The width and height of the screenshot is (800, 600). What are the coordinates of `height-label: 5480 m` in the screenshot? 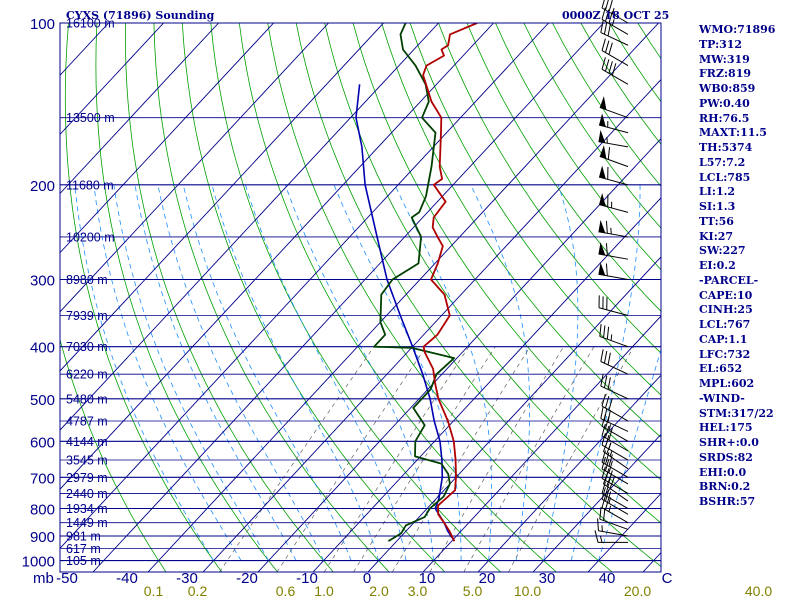 It's located at (87, 399).